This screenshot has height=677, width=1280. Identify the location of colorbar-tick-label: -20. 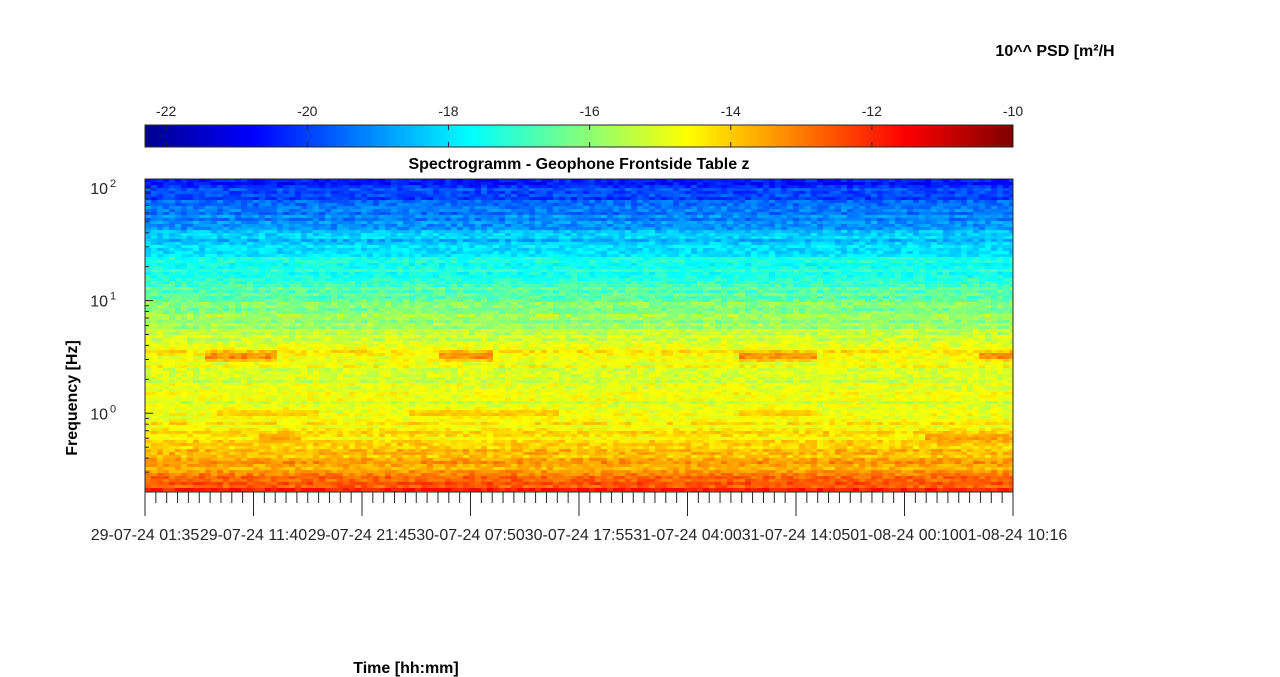
(307, 111).